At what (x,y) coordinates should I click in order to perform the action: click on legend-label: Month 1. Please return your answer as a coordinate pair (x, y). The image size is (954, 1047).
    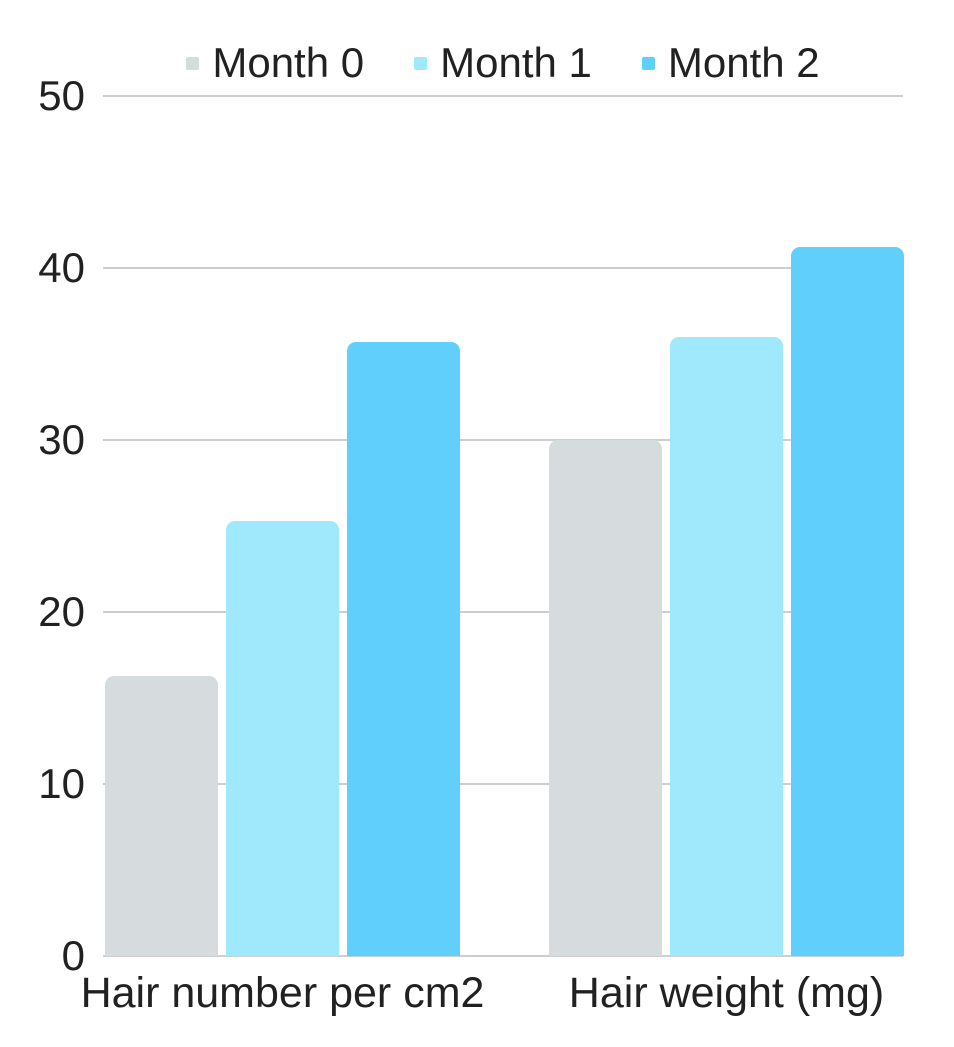
    Looking at the image, I should click on (516, 62).